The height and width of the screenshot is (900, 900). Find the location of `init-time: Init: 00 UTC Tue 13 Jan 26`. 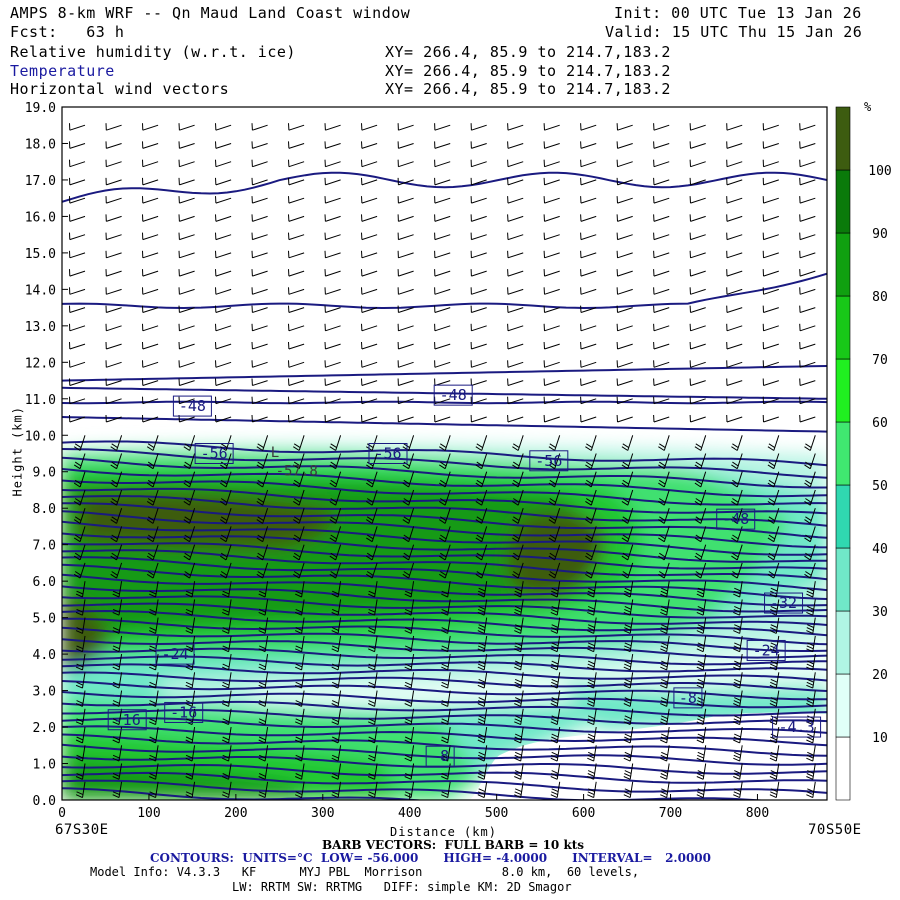

init-time: Init: 00 UTC Tue 13 Jan 26 is located at coordinates (738, 13).